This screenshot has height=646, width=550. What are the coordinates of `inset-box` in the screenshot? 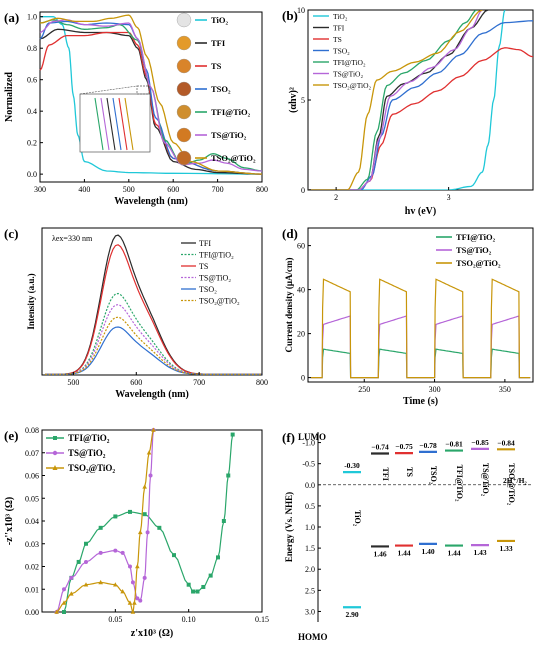 It's located at (115, 123).